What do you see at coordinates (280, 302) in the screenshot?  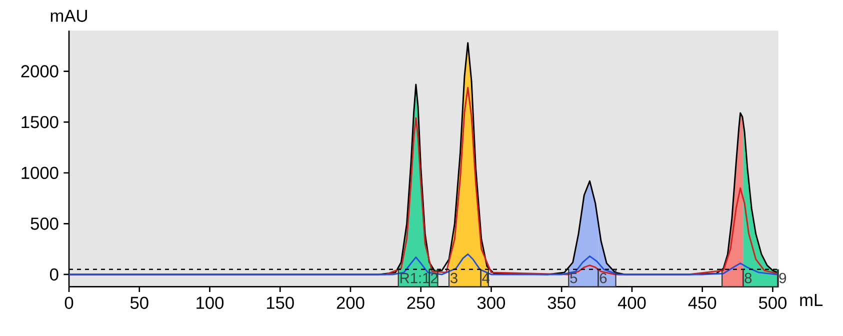 I see `x-tick-label: 150` at bounding box center [280, 302].